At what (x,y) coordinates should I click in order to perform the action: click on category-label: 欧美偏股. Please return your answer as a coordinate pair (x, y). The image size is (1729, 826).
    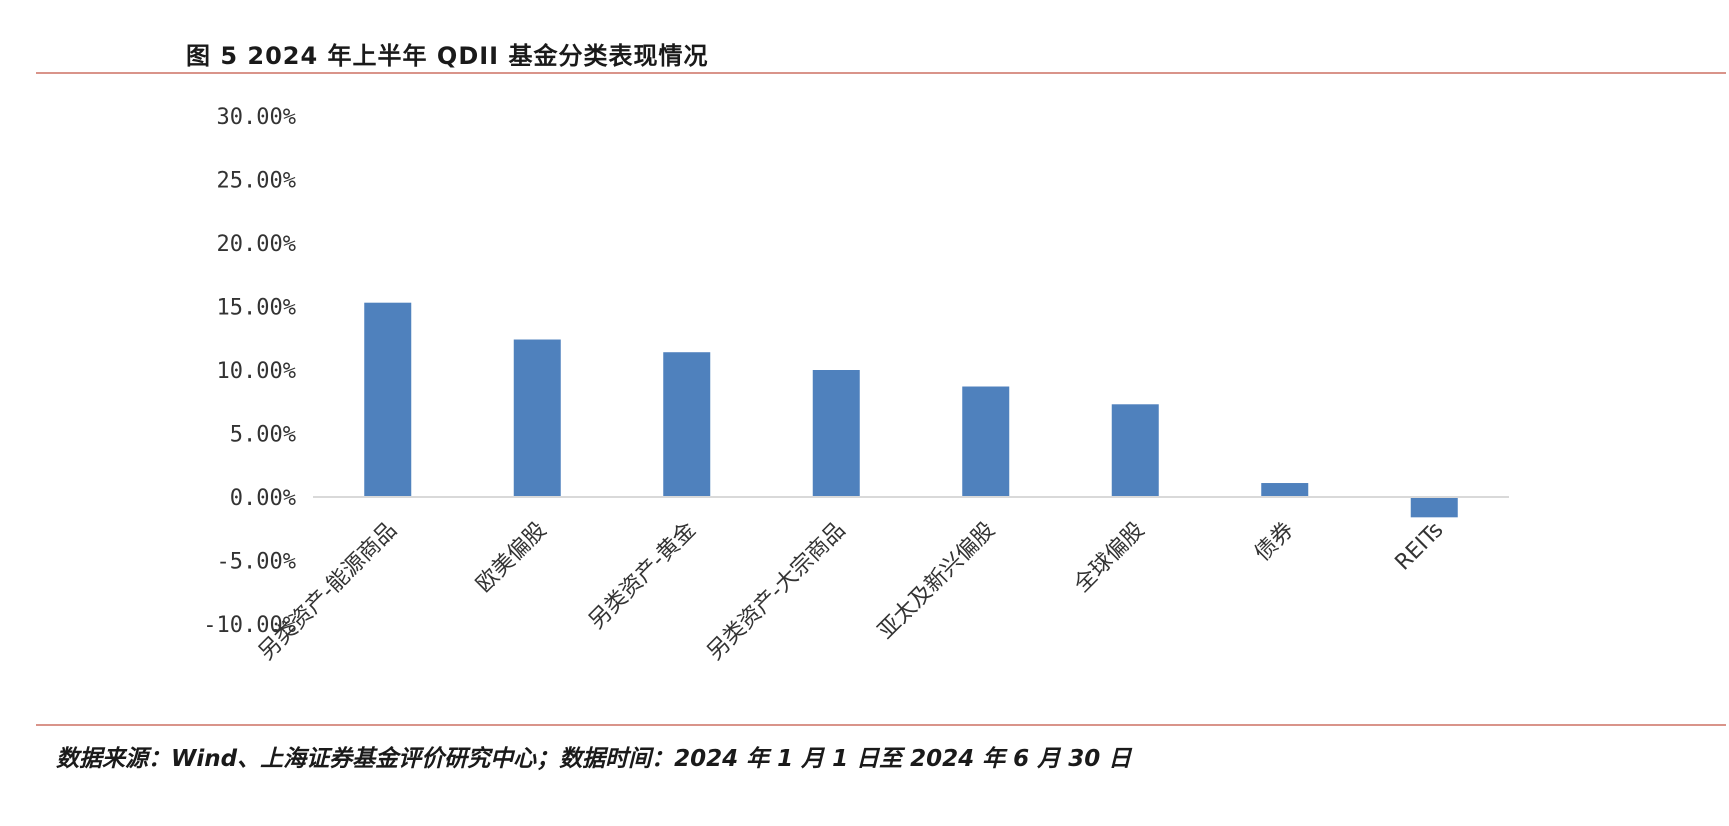
    Looking at the image, I should click on (512, 558).